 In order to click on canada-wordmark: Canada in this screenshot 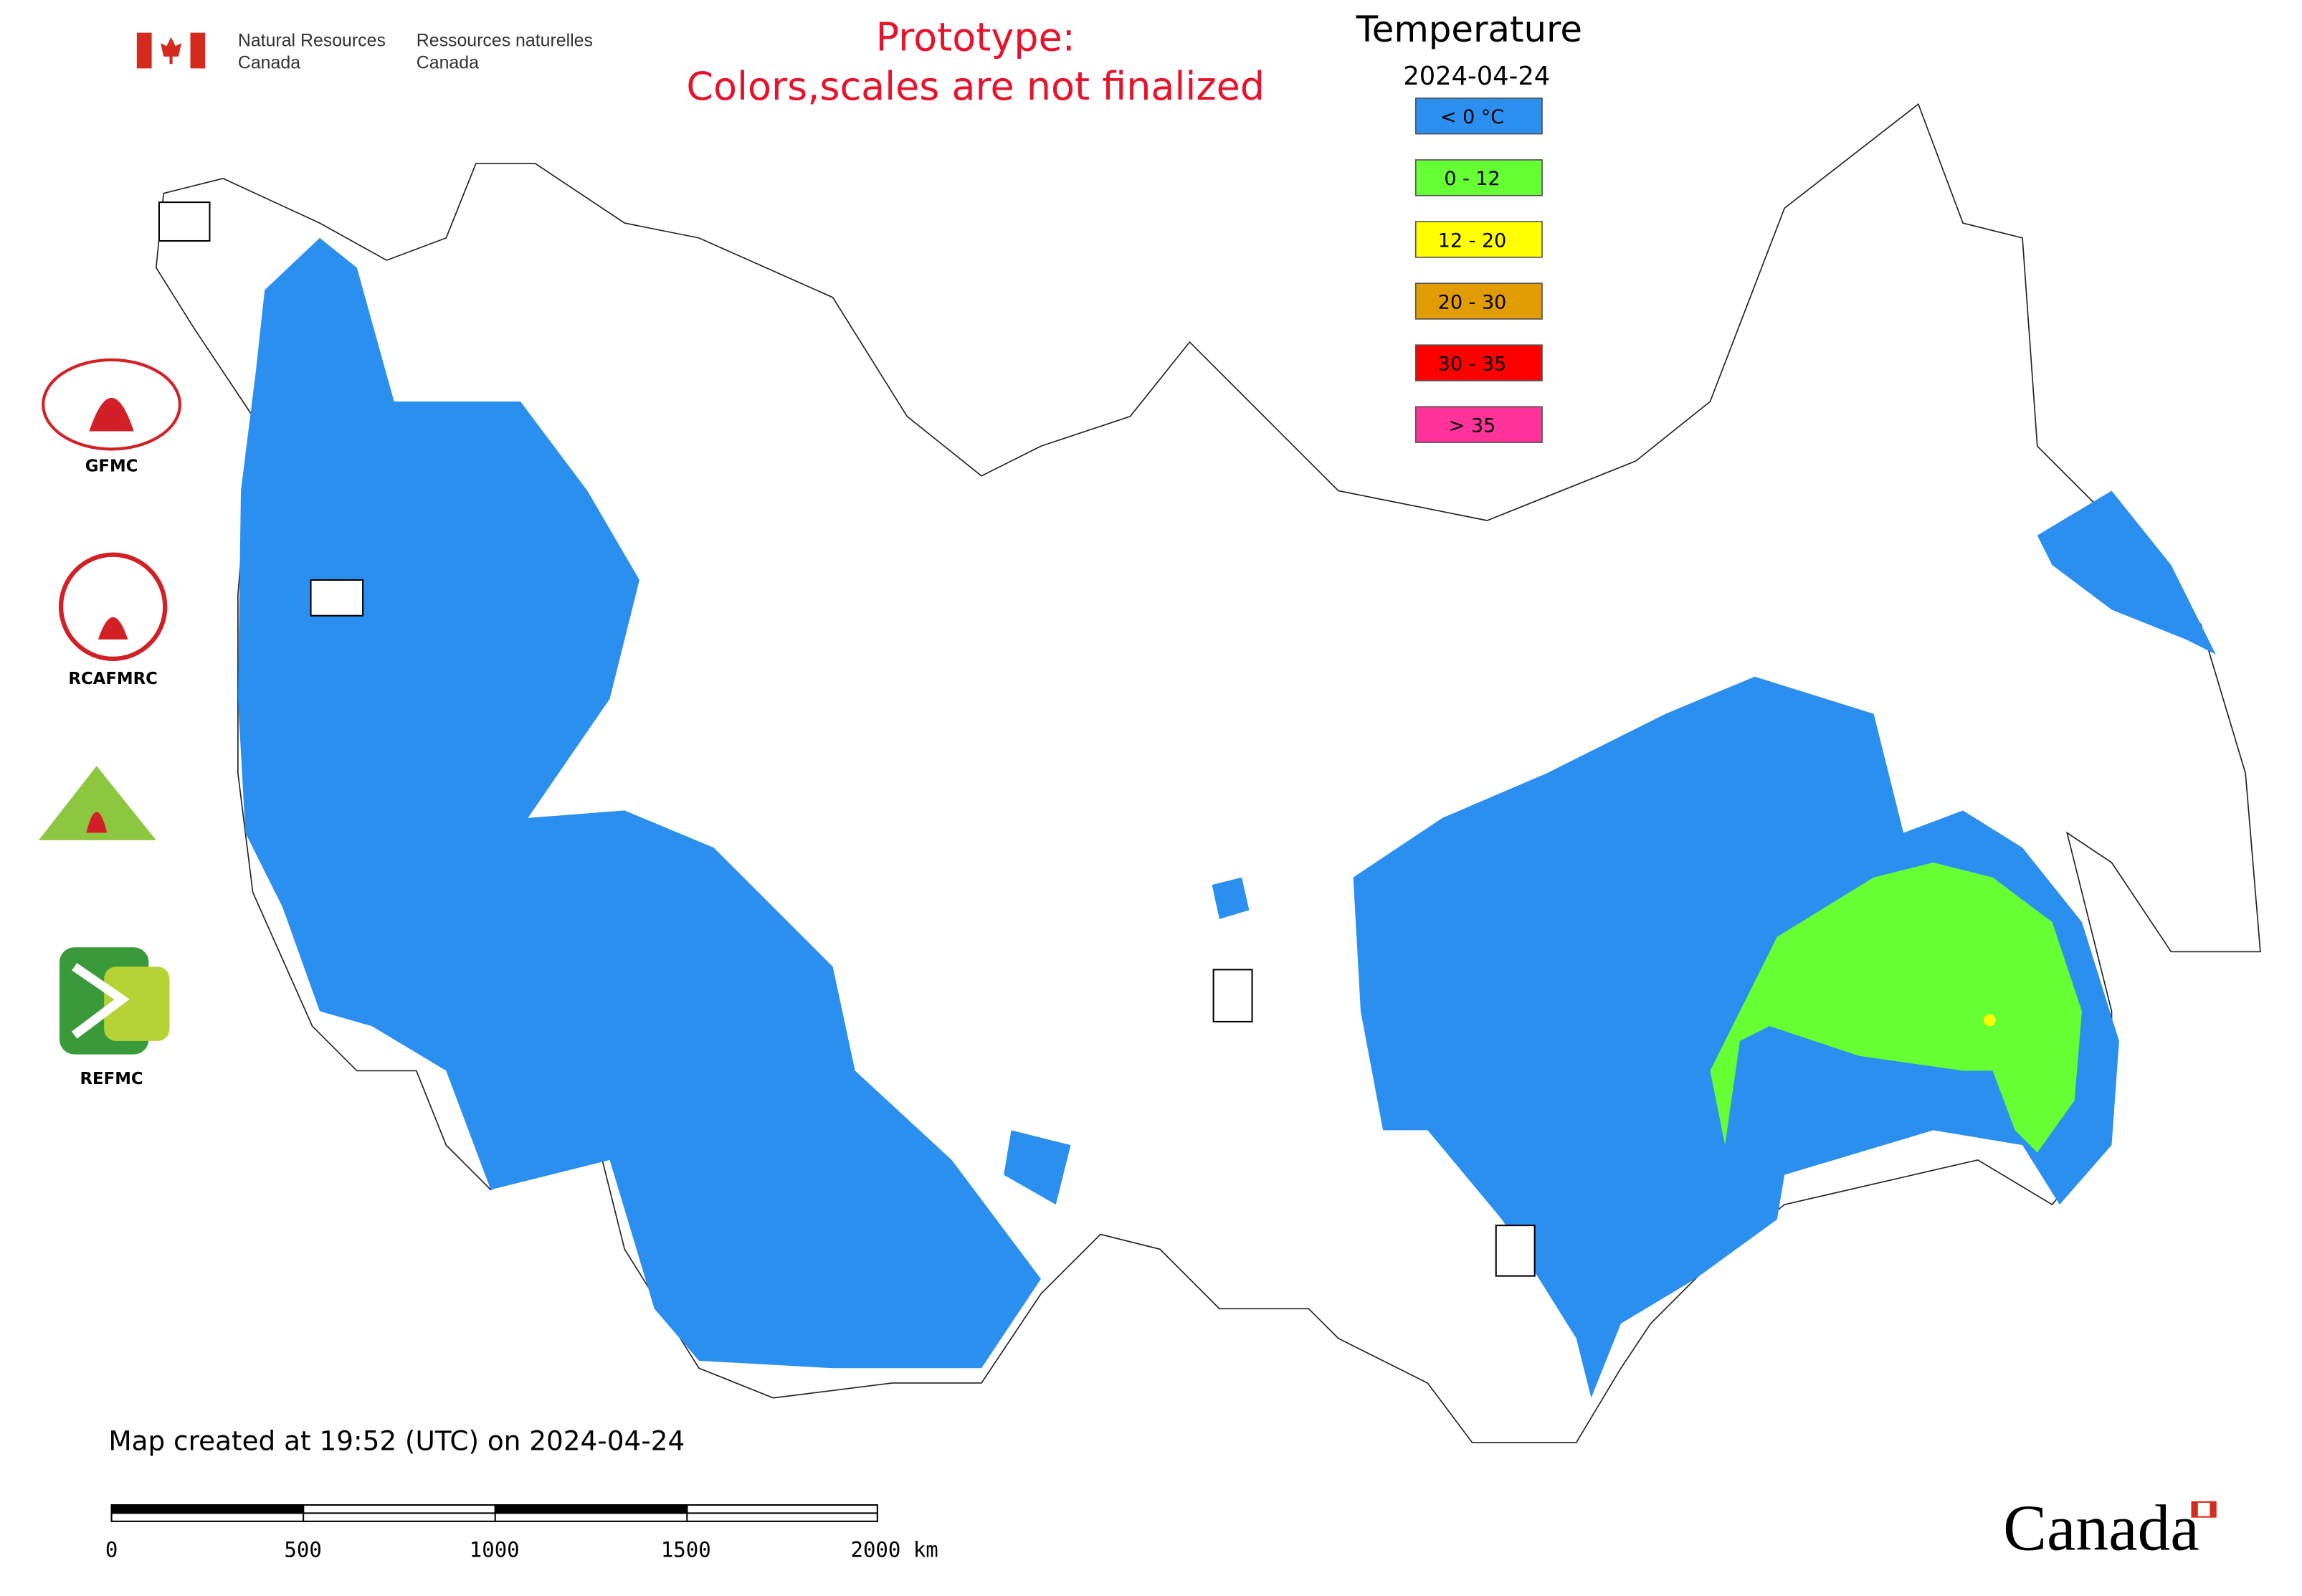, I will do `click(2101, 1527)`.